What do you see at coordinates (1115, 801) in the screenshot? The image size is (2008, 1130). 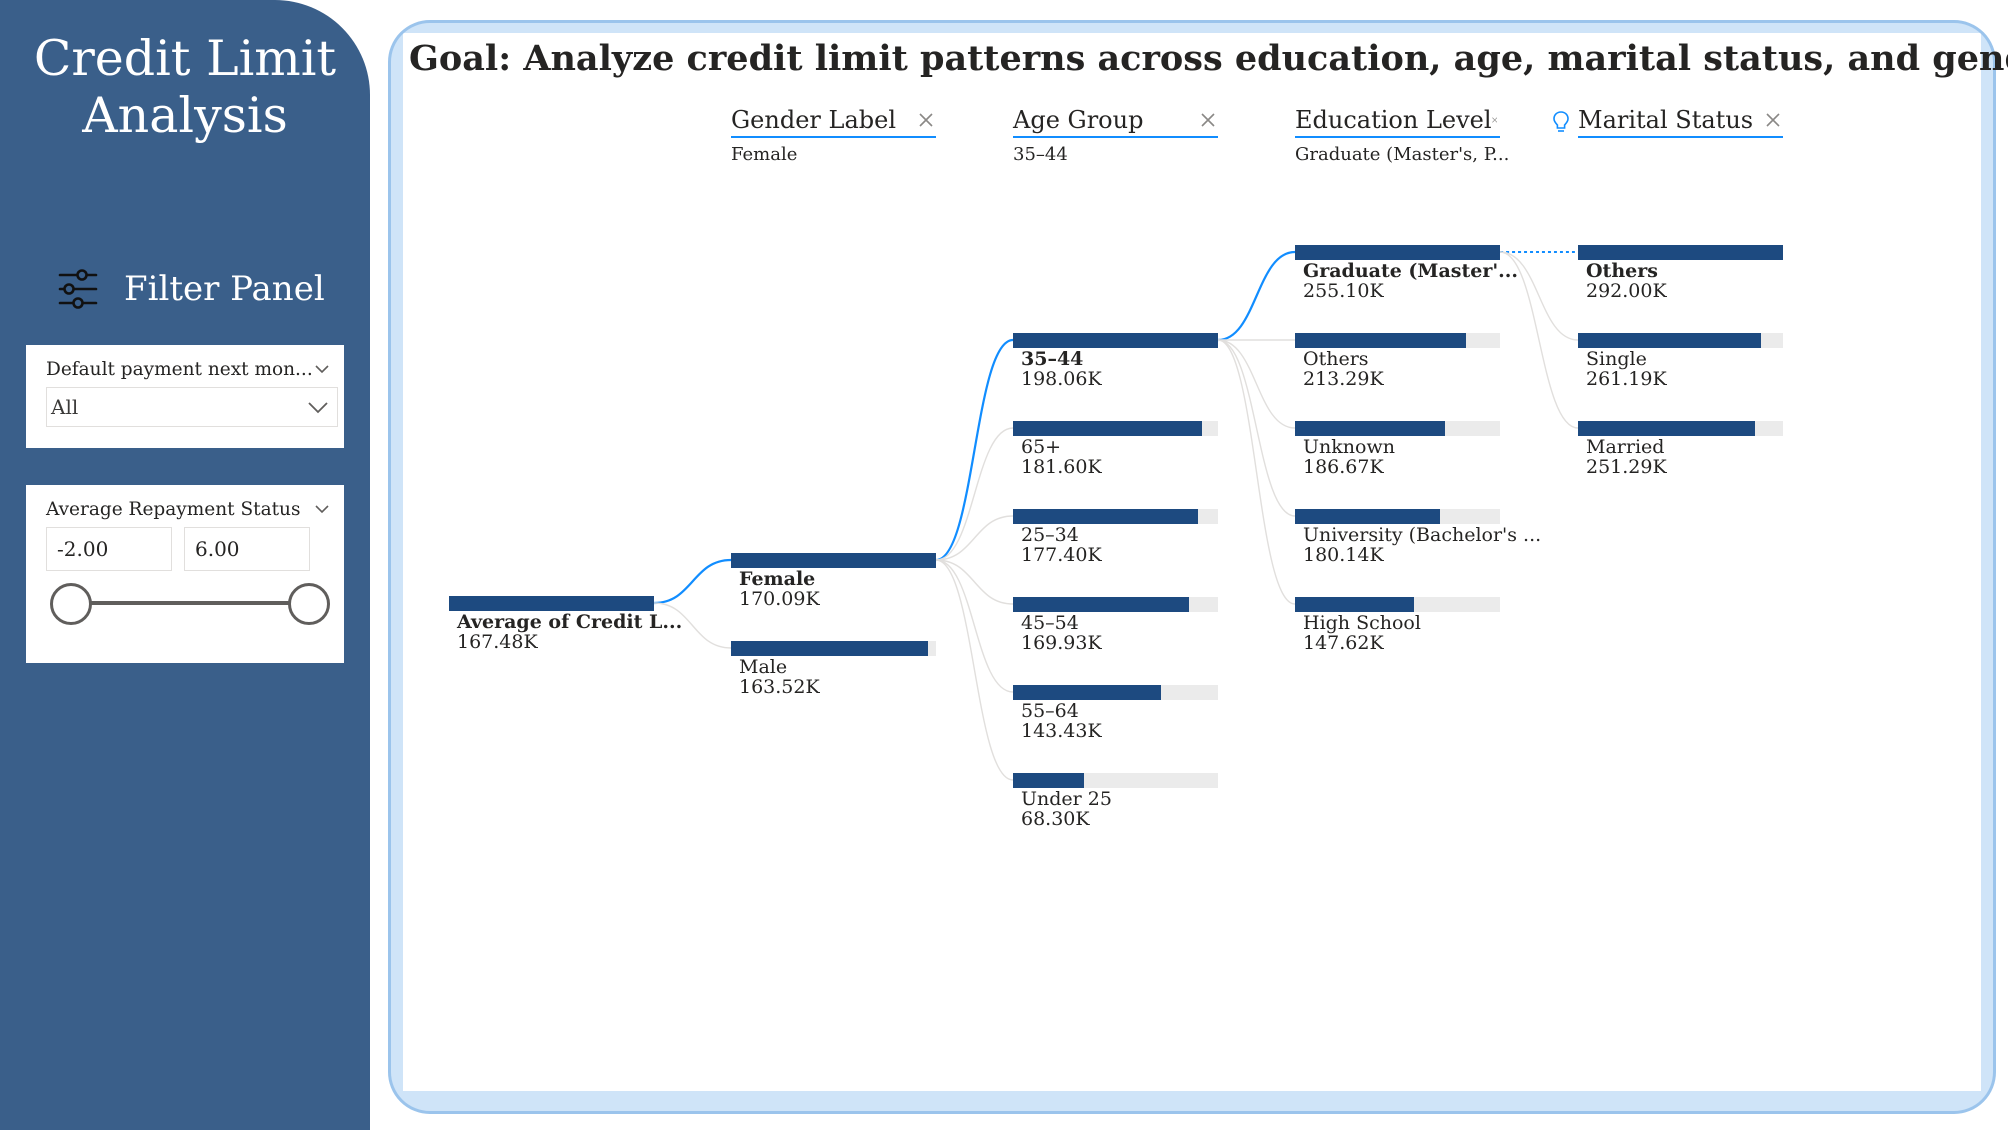 I see `age-node: Under 25 68.30K` at bounding box center [1115, 801].